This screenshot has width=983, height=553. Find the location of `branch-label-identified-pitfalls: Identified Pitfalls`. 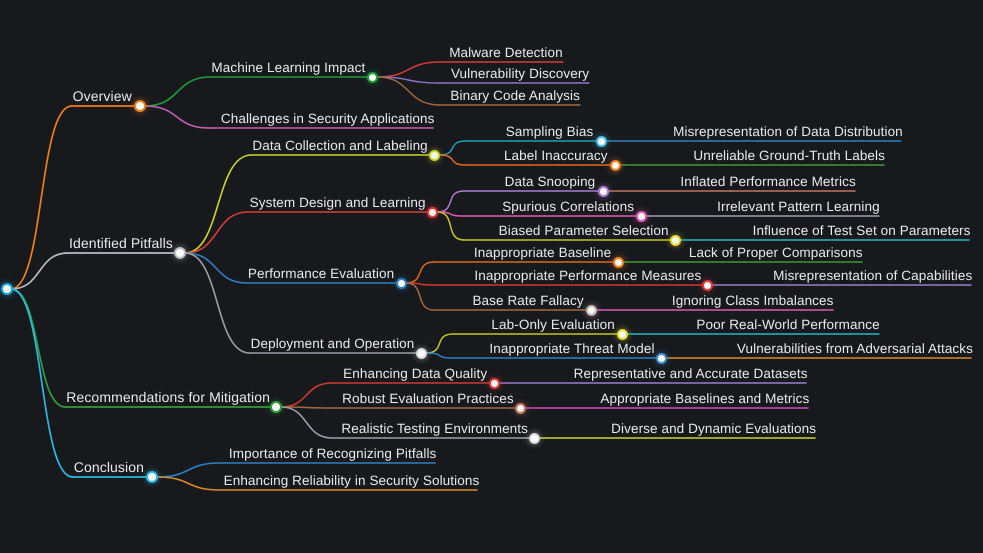

branch-label-identified-pitfalls: Identified Pitfalls is located at coordinates (121, 242).